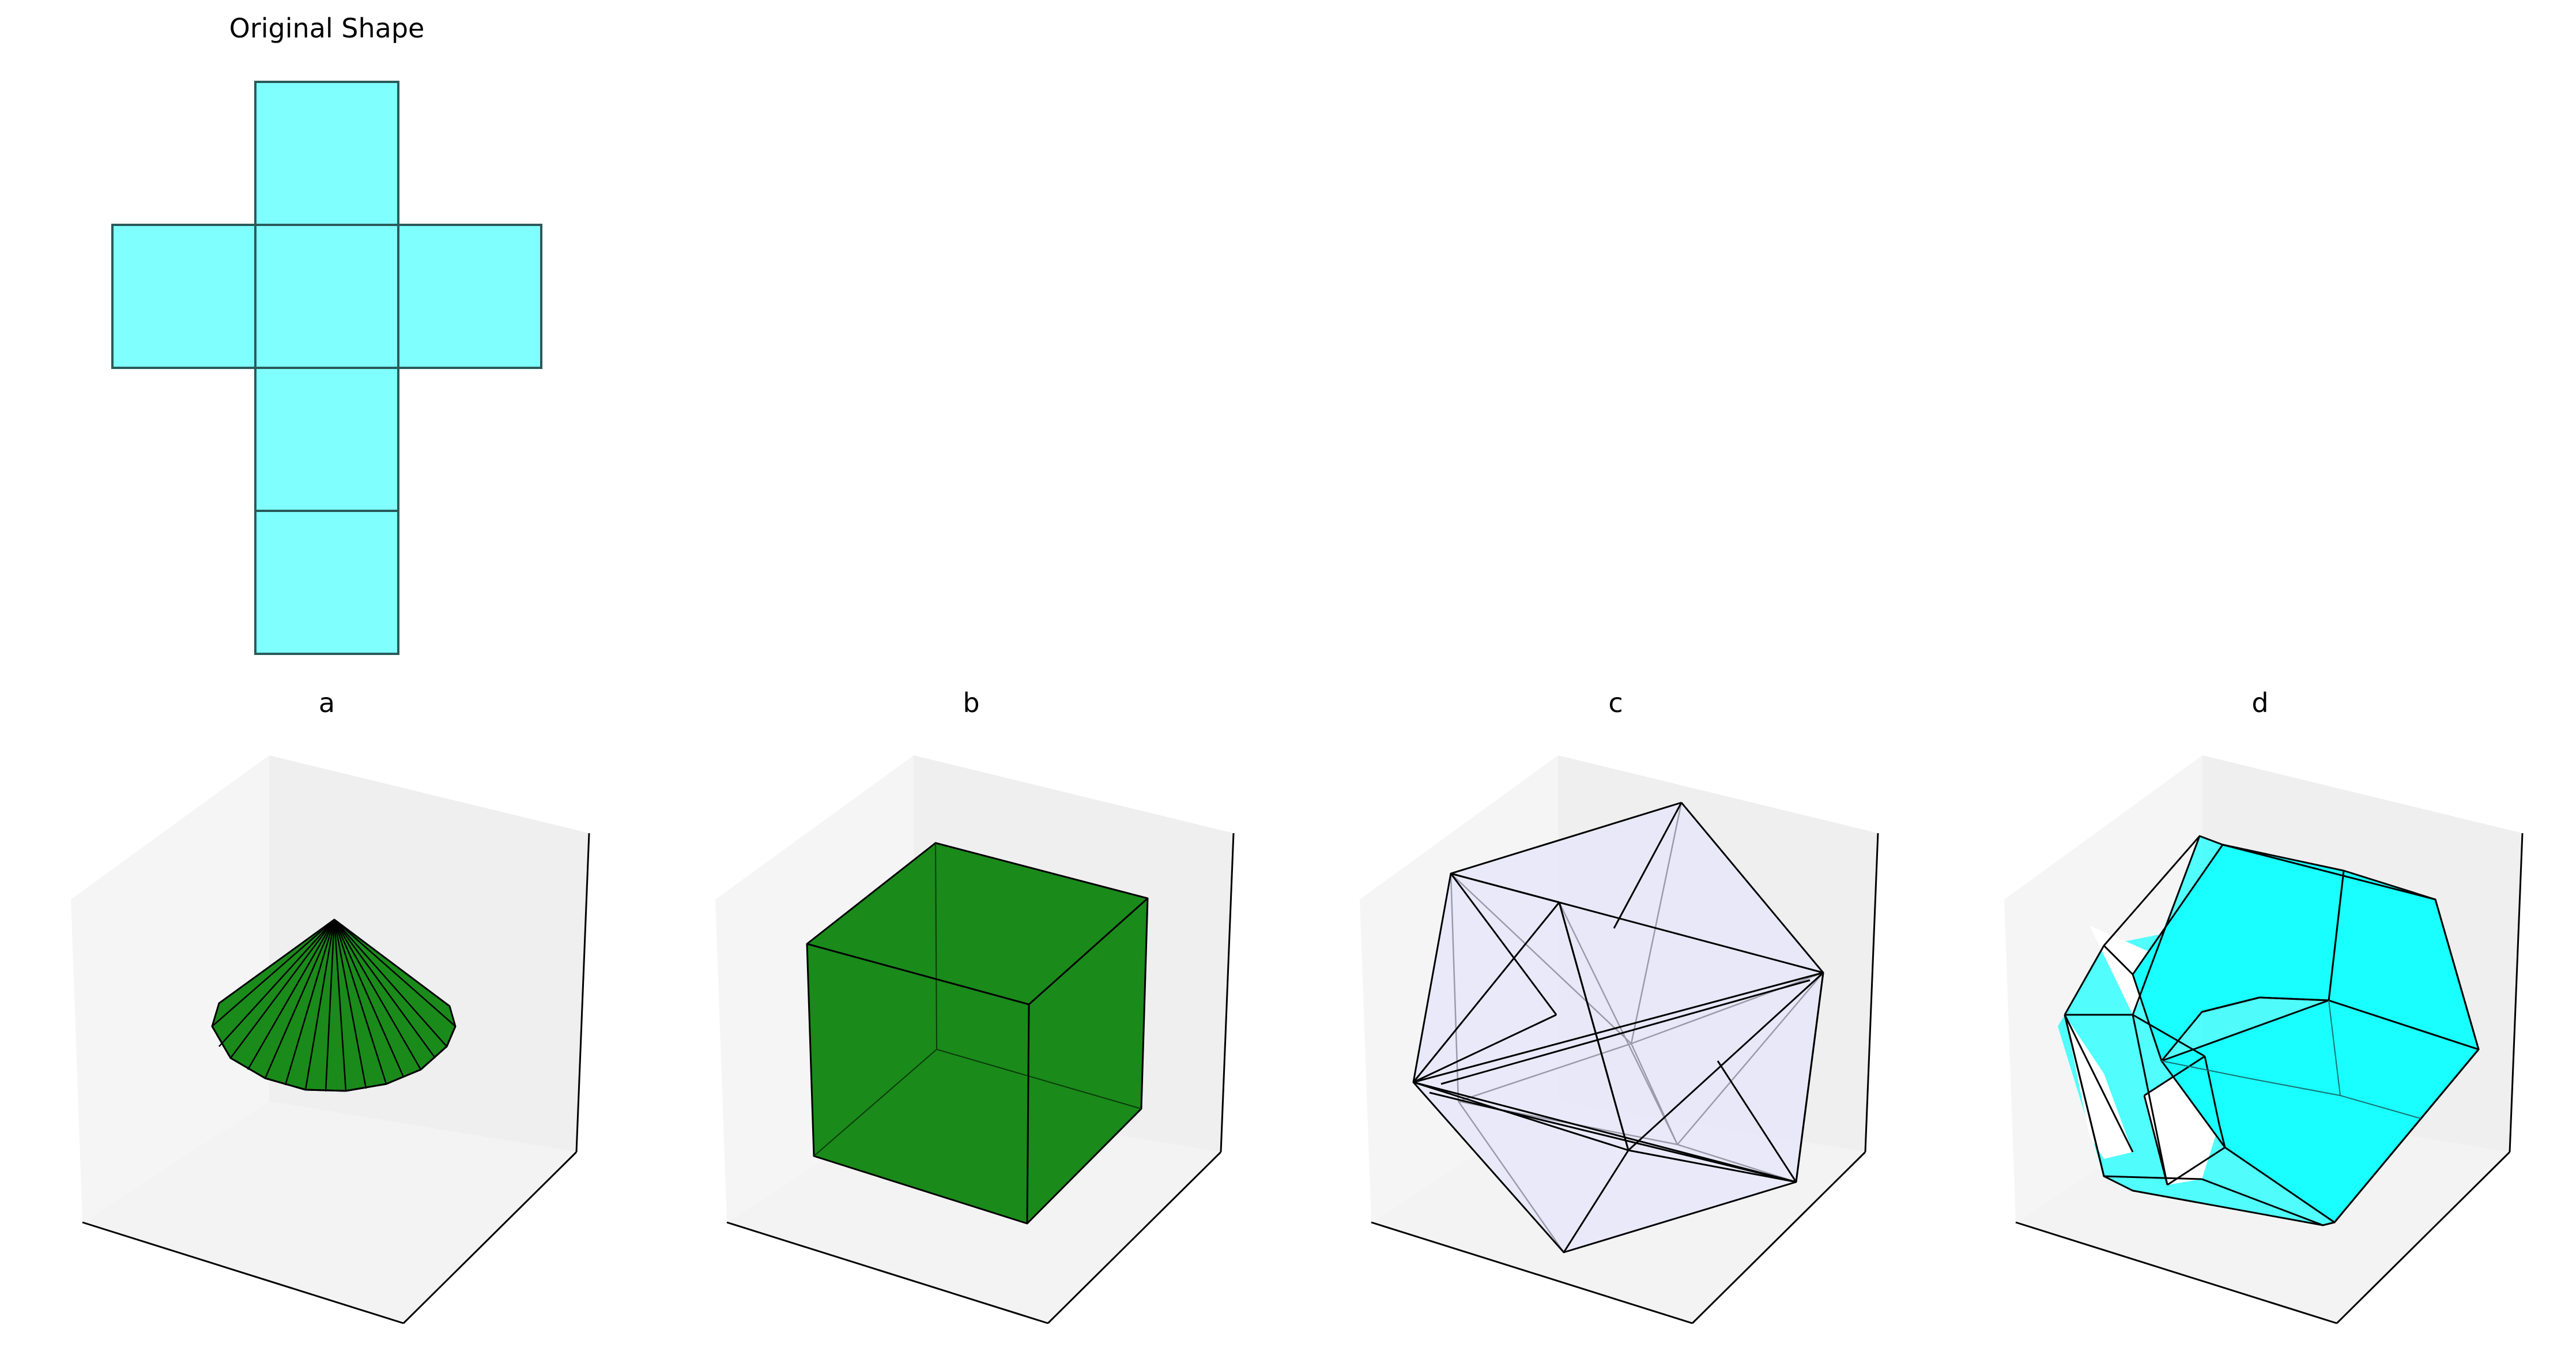  I want to click on option-c-label: c, so click(1615, 703).